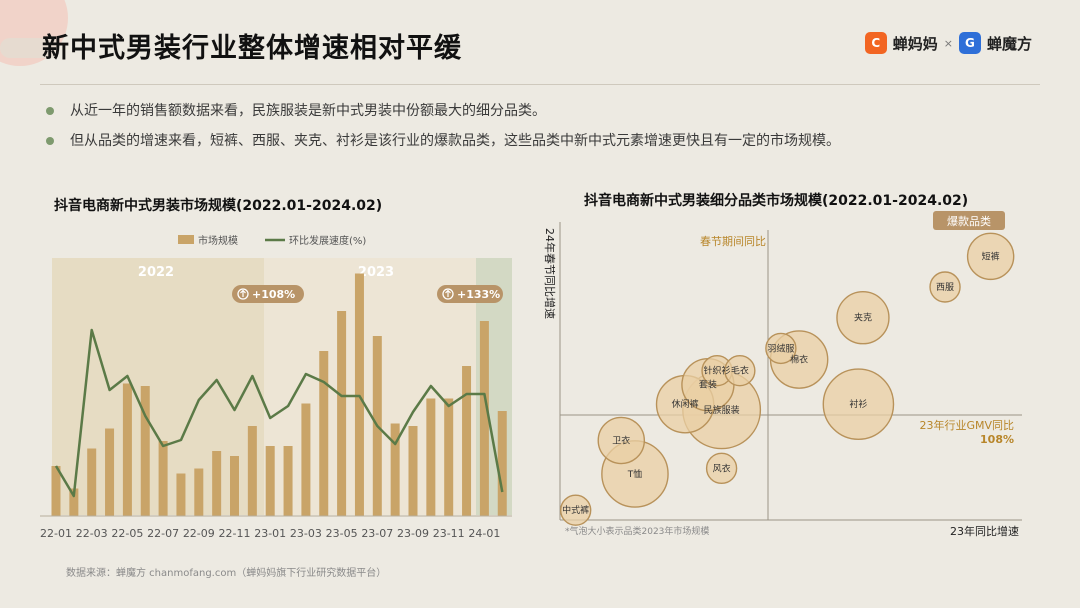  Describe the element at coordinates (377, 533) in the screenshot. I see `x-tick-label: 23-07` at that location.